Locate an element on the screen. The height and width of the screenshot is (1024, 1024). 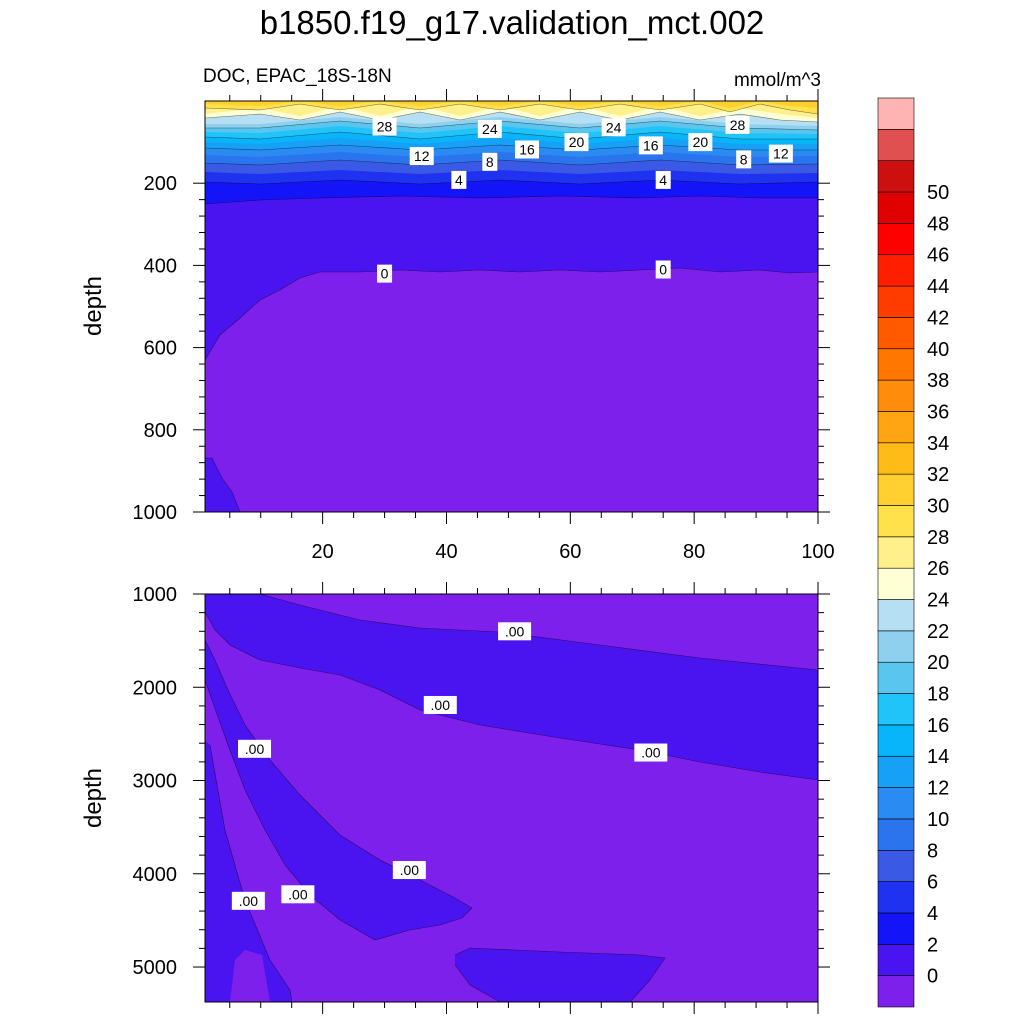
top-contour-label: 8 is located at coordinates (744, 159).